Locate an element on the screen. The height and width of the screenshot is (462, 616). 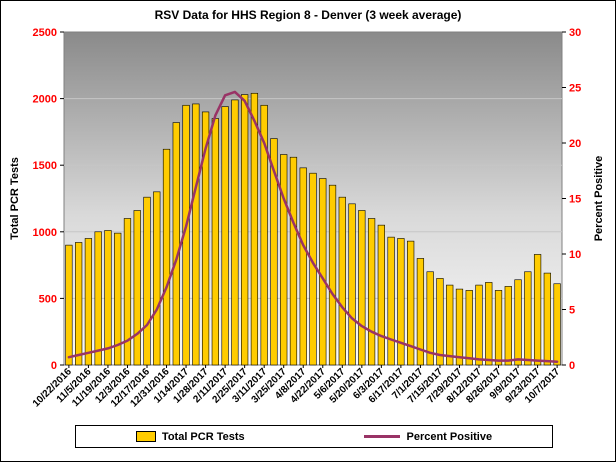
svg-text: 500 is located at coordinates (48, 299).